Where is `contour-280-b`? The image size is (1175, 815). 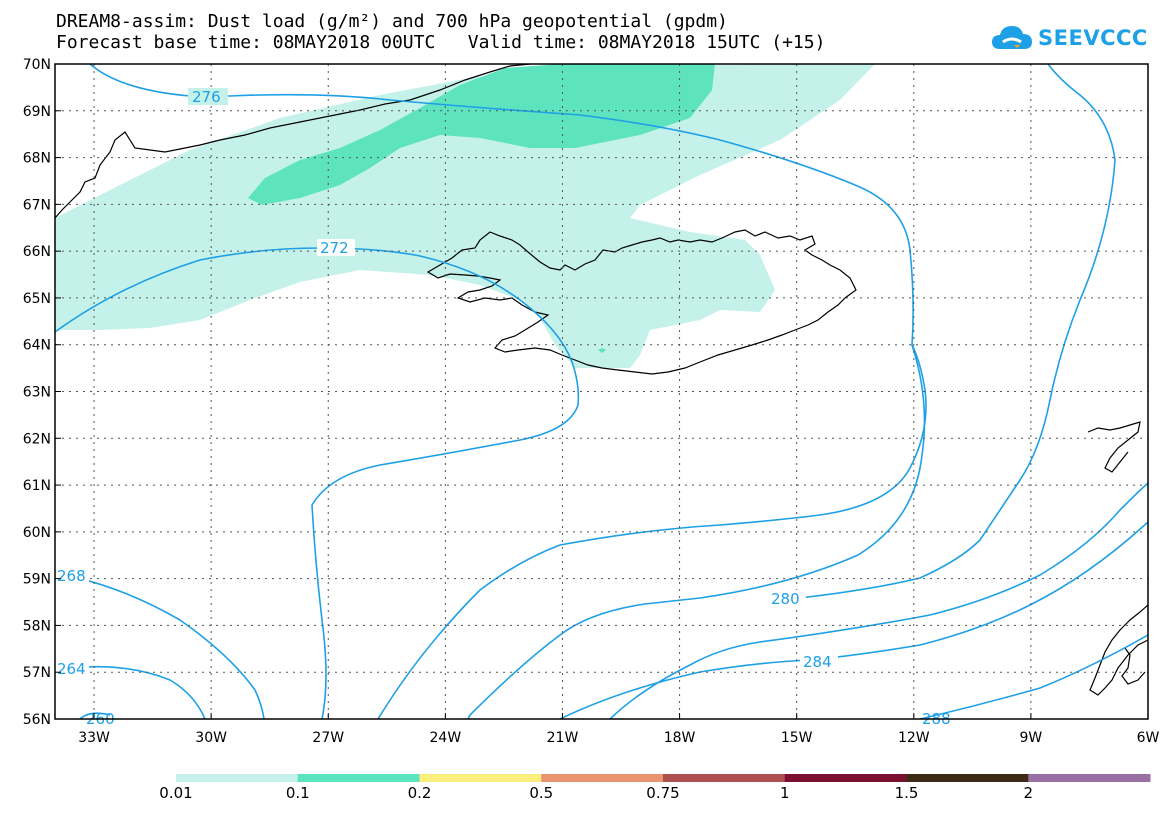
contour-280-b is located at coordinates (878, 600).